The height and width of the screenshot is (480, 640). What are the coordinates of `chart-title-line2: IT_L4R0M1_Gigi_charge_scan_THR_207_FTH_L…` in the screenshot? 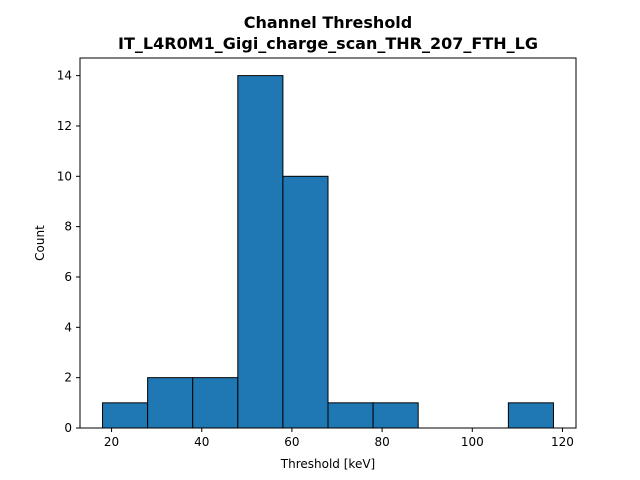 It's located at (328, 43).